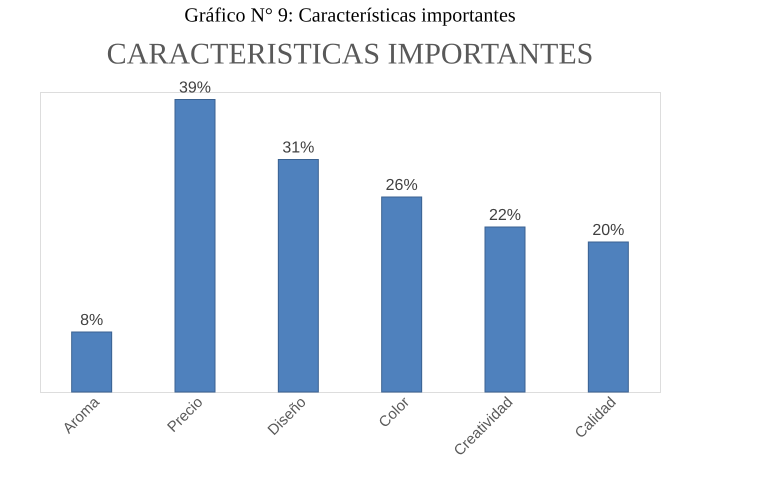 This screenshot has width=773, height=492. What do you see at coordinates (505, 215) in the screenshot?
I see `data-label: 22%` at bounding box center [505, 215].